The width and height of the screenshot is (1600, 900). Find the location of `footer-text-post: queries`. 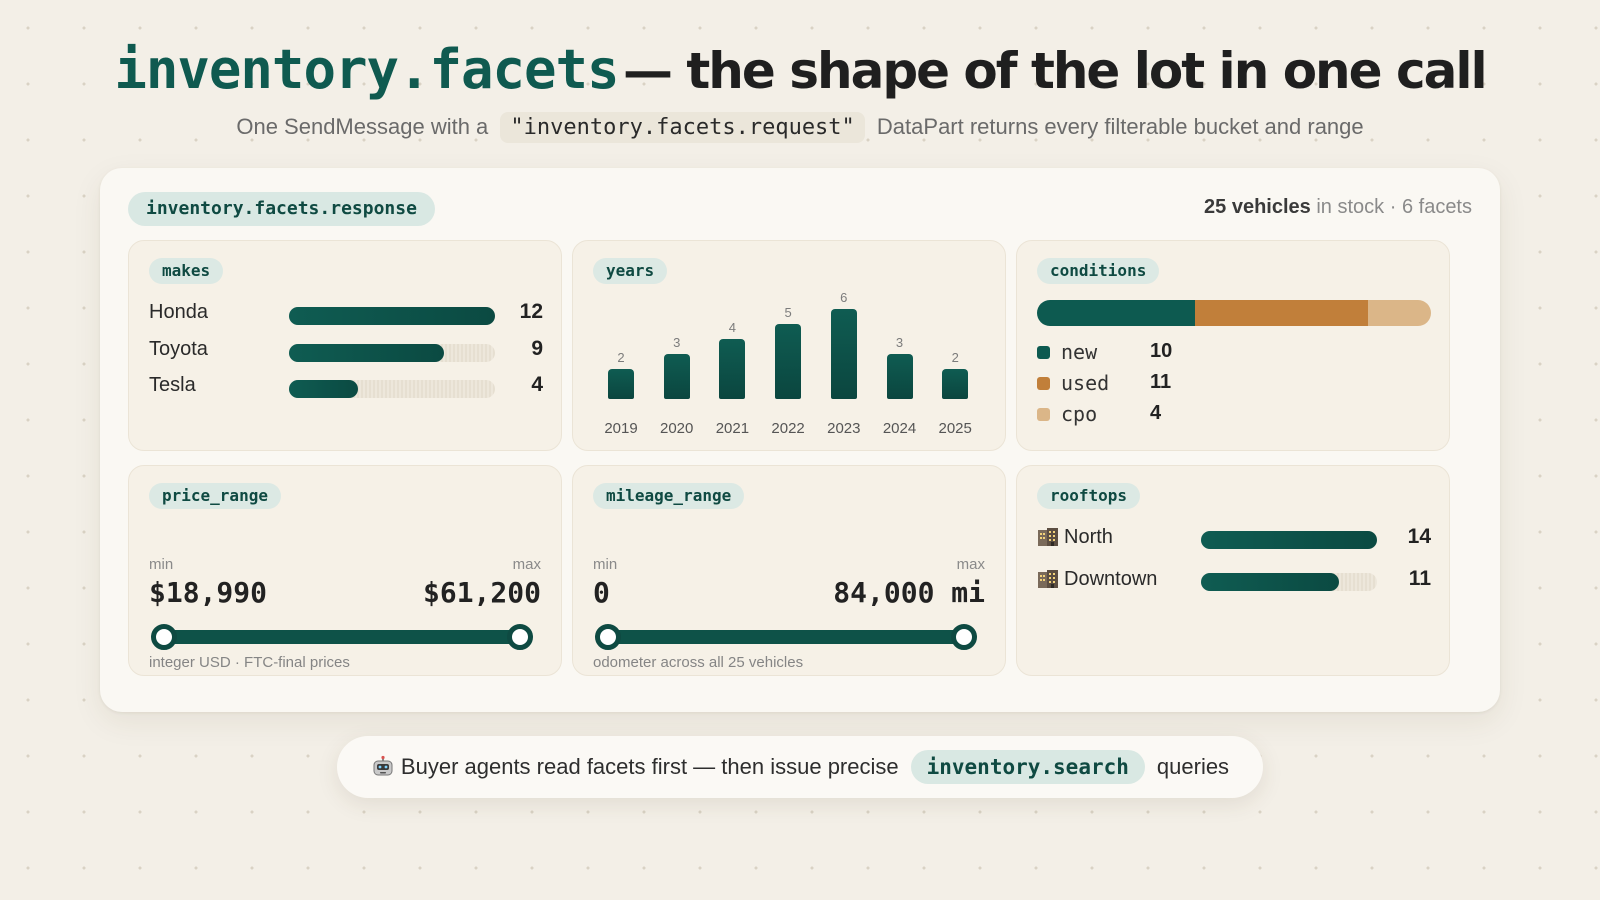

footer-text-post: queries is located at coordinates (1193, 766).